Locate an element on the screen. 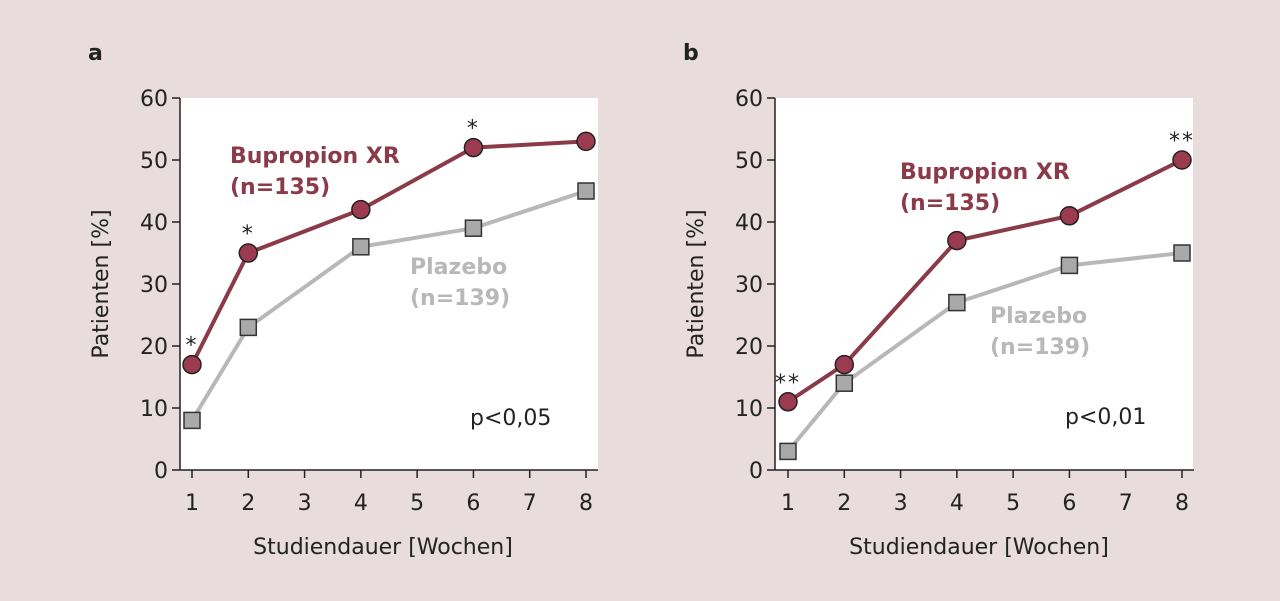 This screenshot has width=1280, height=601. panel-letter-b: b is located at coordinates (691, 53).